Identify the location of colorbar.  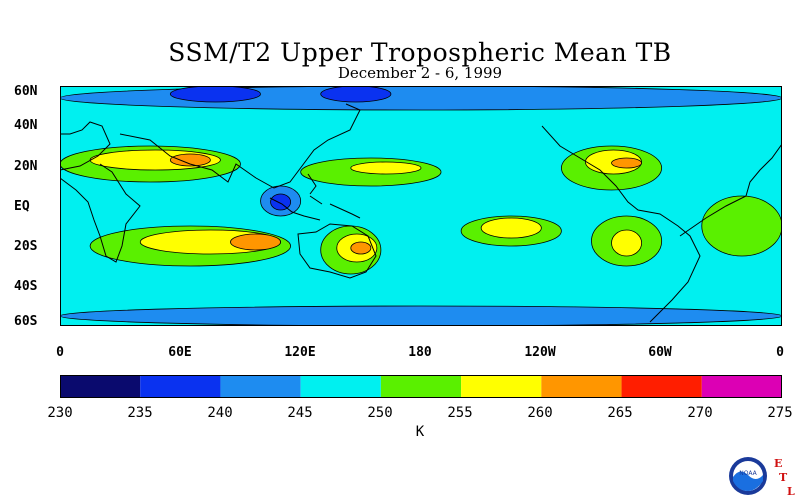
(421, 386).